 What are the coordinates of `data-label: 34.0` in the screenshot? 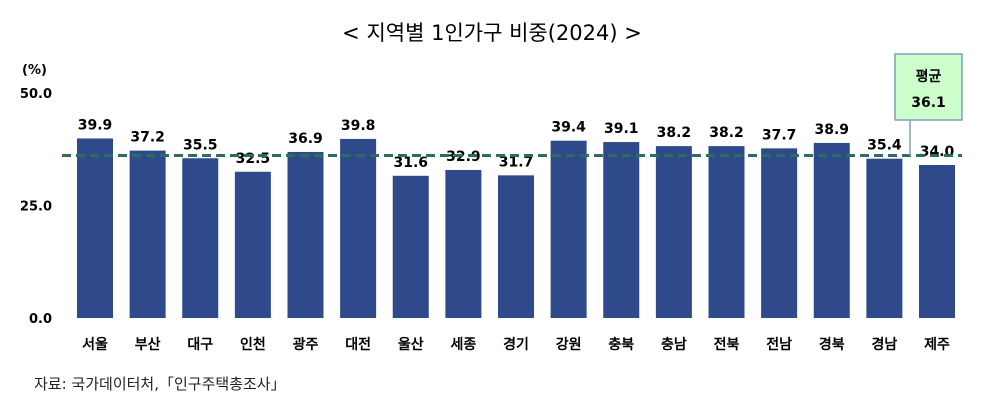 It's located at (937, 152).